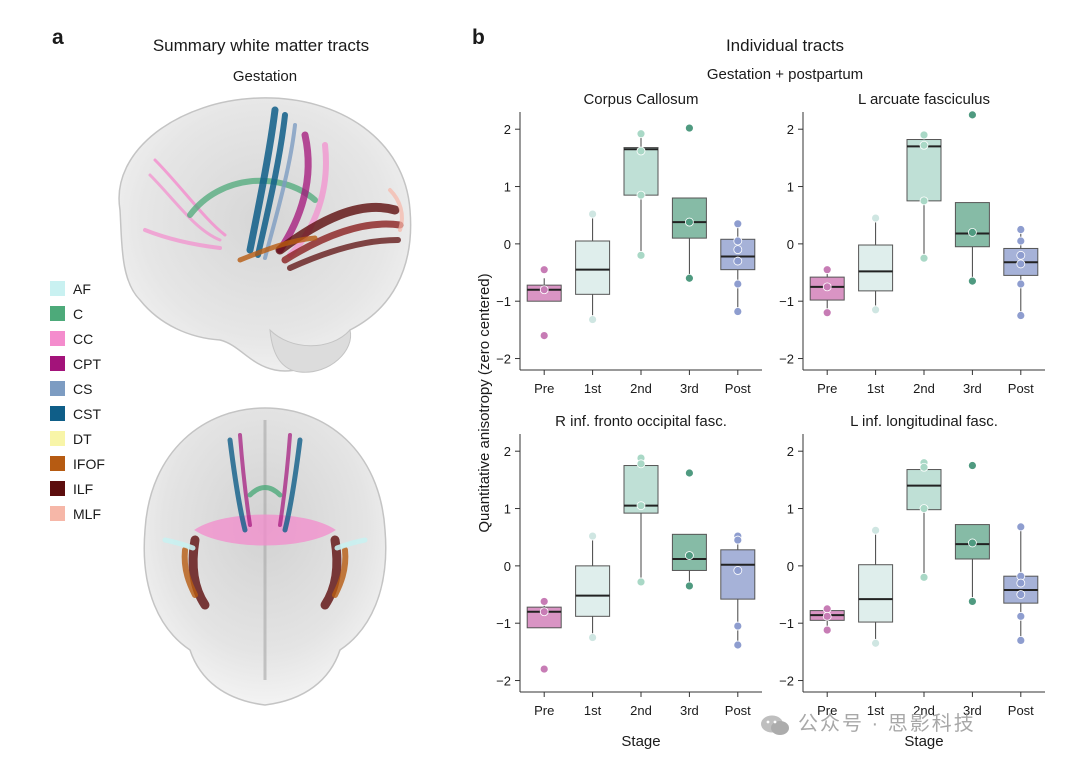 This screenshot has width=1080, height=764. Describe the element at coordinates (87, 413) in the screenshot. I see `legend-label: CST` at that location.